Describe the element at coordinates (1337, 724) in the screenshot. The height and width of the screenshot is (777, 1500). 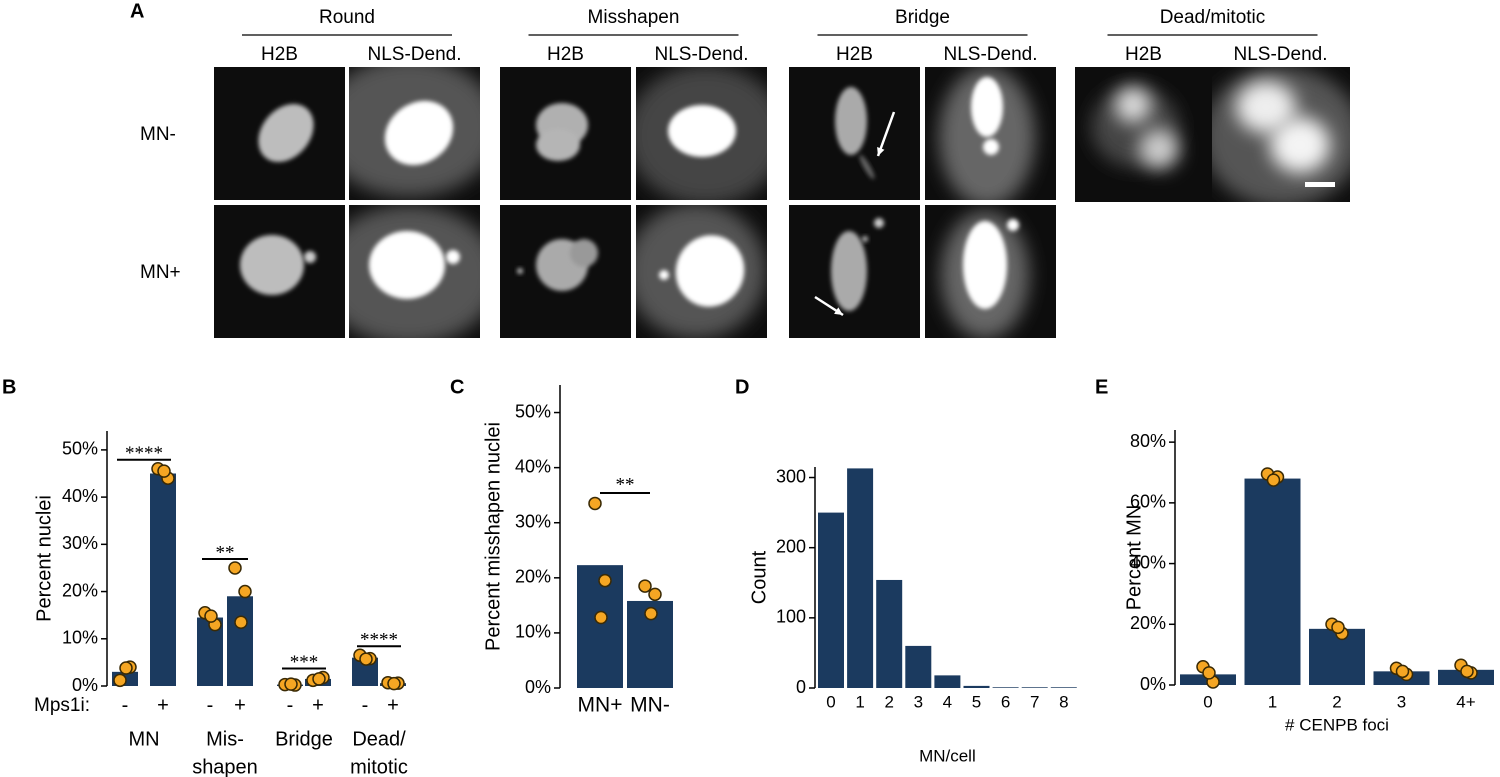
I see `x-axis-label: # CENPB foci` at that location.